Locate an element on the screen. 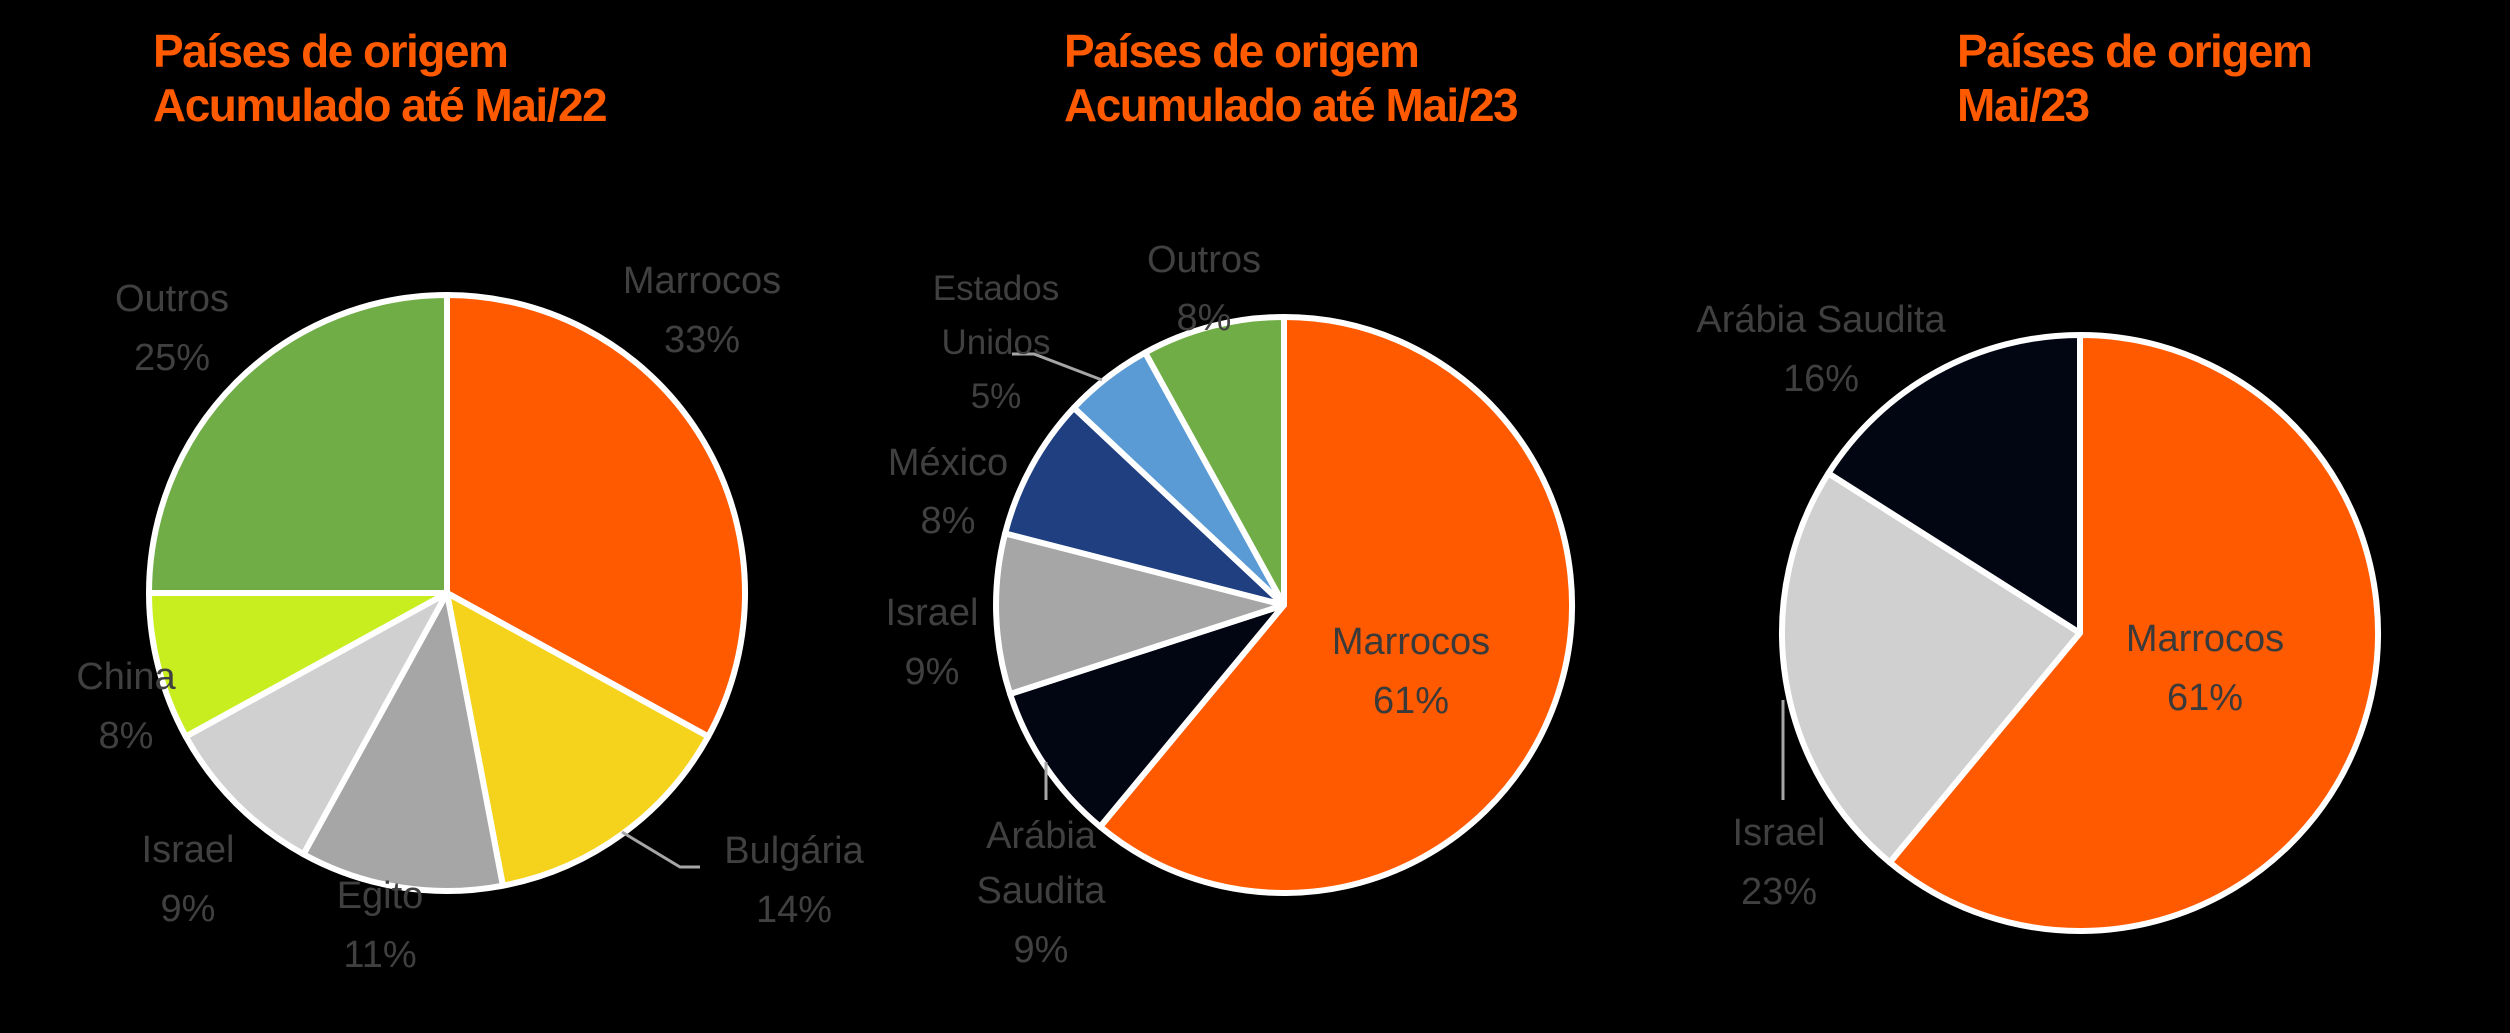 The width and height of the screenshot is (2510, 1033). chart2-title-line1: Países de origem is located at coordinates (1242, 51).